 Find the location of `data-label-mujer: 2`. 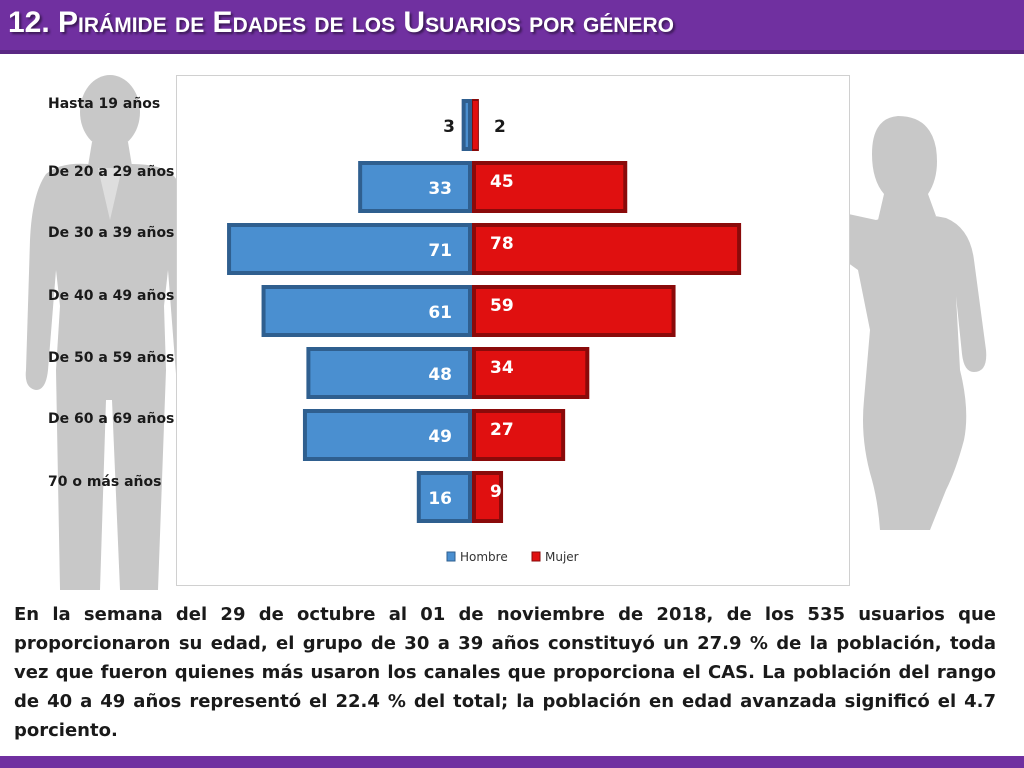

data-label-mujer: 2 is located at coordinates (500, 127).